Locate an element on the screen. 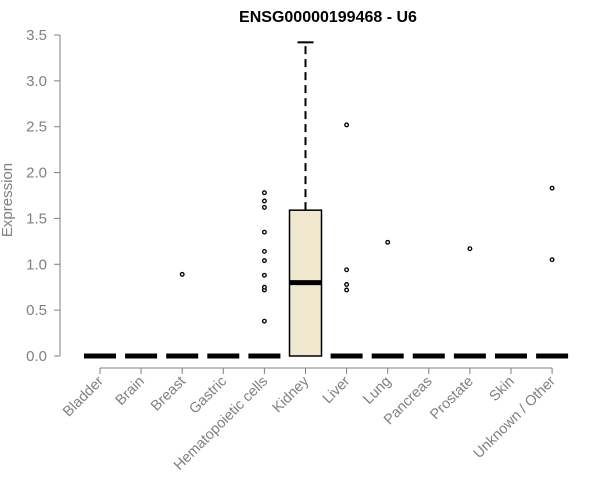 The width and height of the screenshot is (600, 500). x-tick-label: Brain is located at coordinates (130, 391).